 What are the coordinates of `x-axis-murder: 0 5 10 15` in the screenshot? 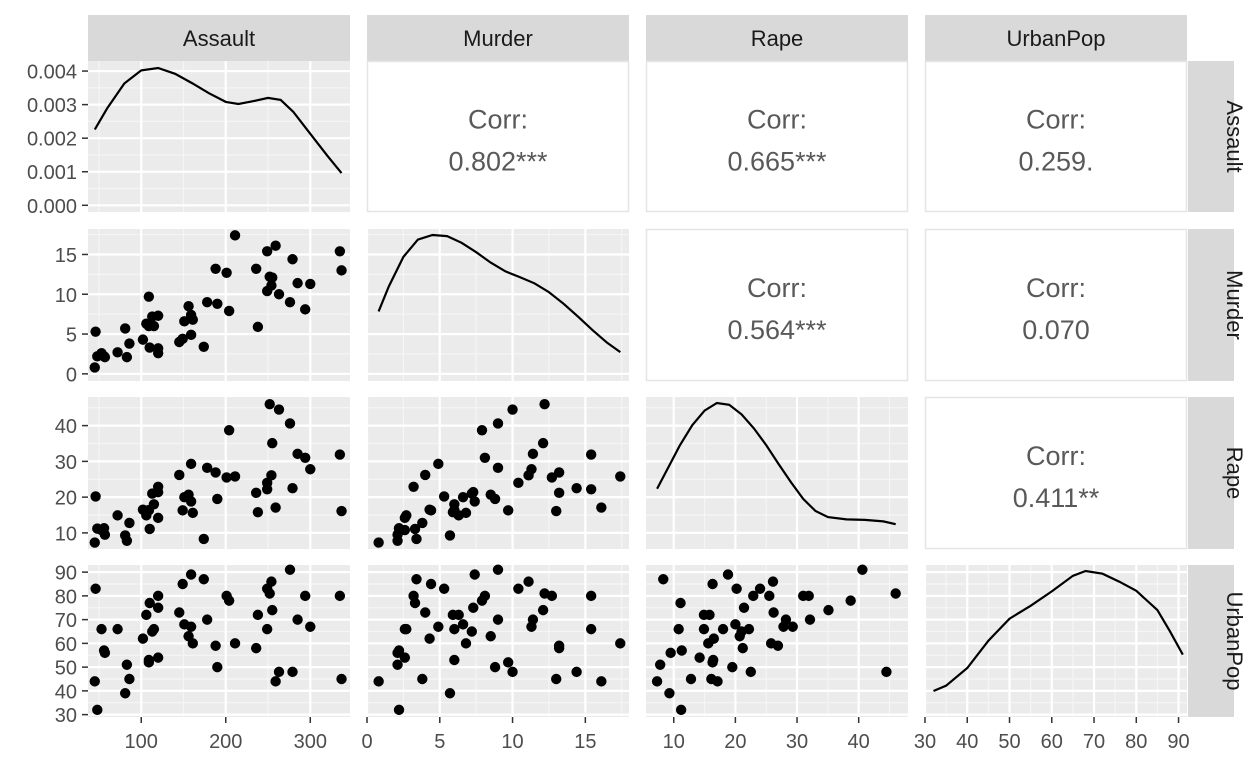 It's located at (478, 735).